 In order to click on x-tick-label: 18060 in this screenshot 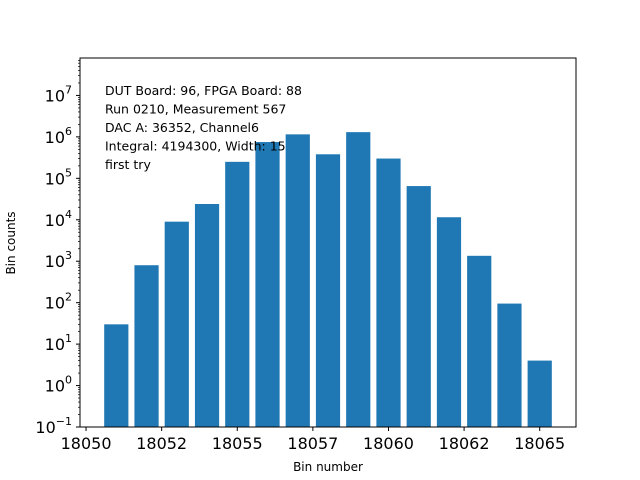, I will do `click(388, 443)`.